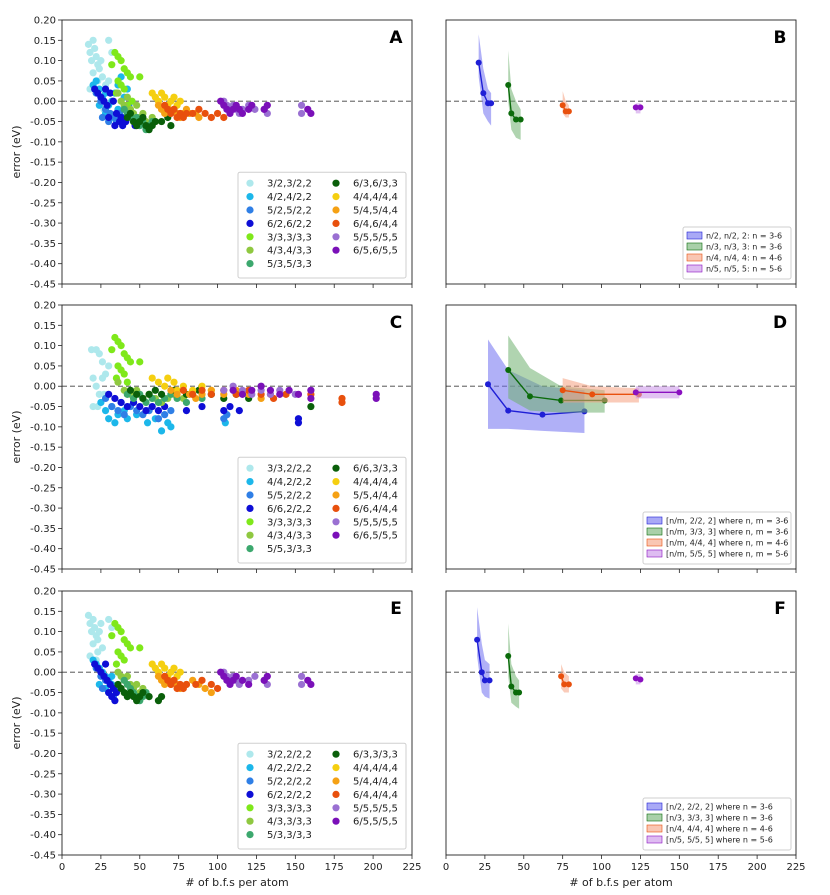 The image size is (830, 895). I want to click on y-tick-label: -0.25, so click(43, 774).